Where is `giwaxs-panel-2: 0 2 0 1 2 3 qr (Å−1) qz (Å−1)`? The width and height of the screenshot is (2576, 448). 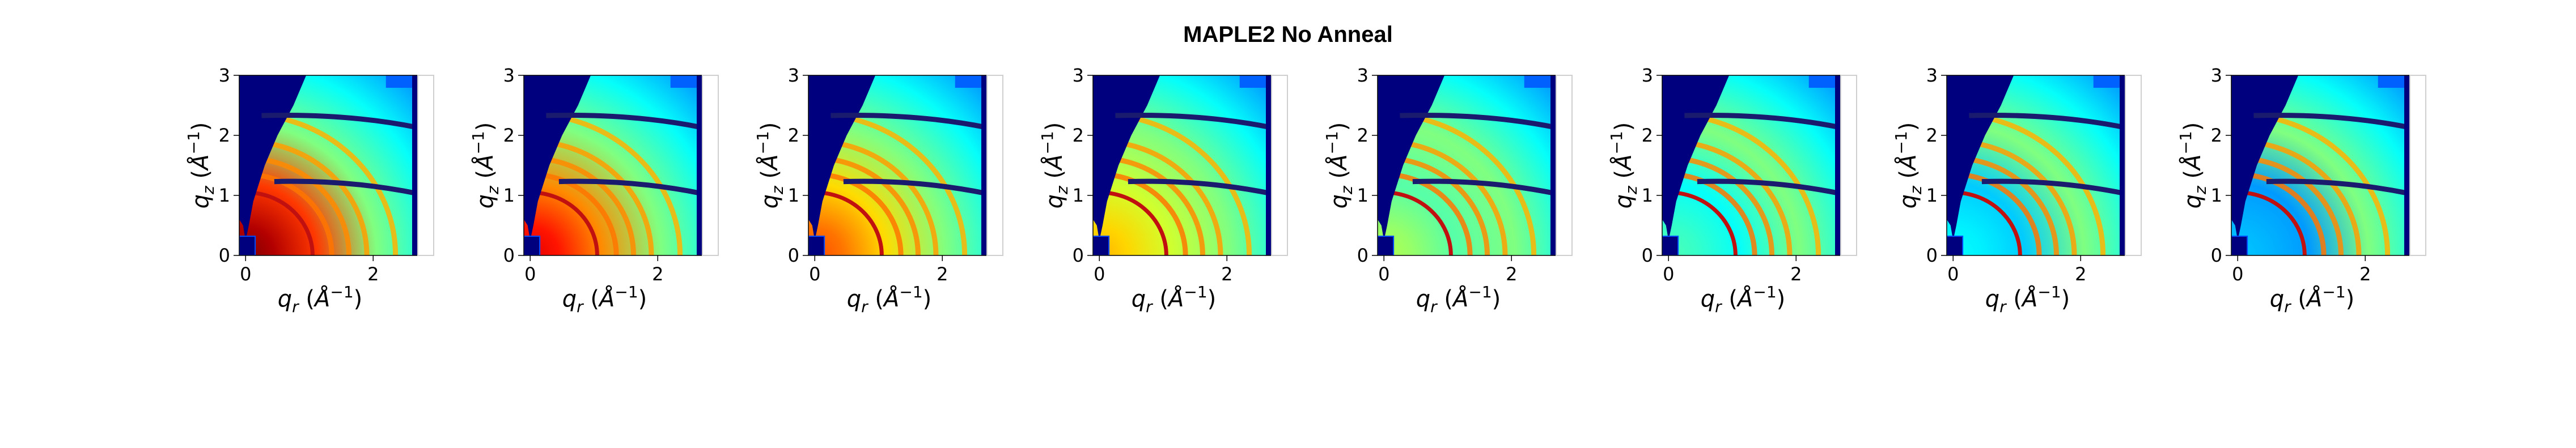
giwaxs-panel-2: 0 2 0 1 2 3 qr (Å−1) qz (Å−1) is located at coordinates (594, 190).